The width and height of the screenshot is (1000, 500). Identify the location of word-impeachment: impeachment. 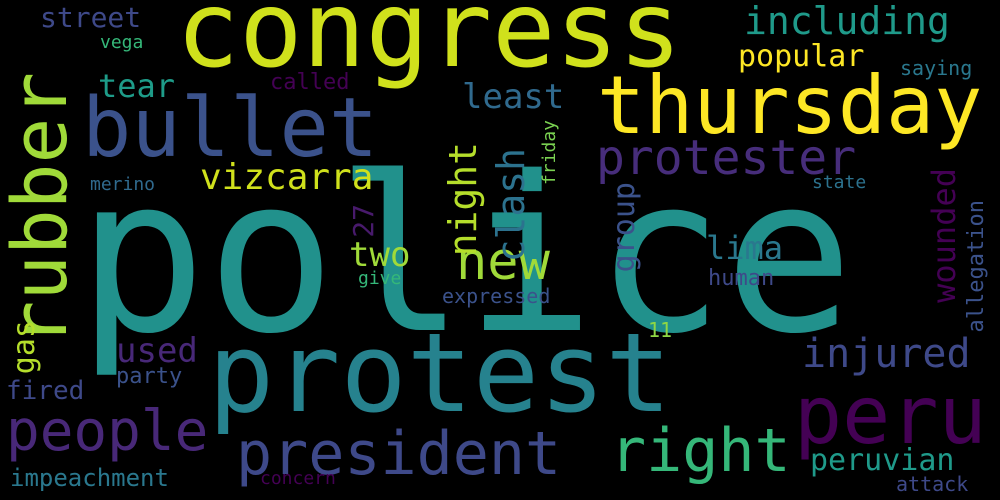
(89, 478).